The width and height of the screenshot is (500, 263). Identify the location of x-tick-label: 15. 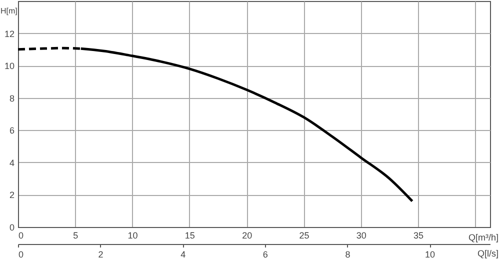
(189, 235).